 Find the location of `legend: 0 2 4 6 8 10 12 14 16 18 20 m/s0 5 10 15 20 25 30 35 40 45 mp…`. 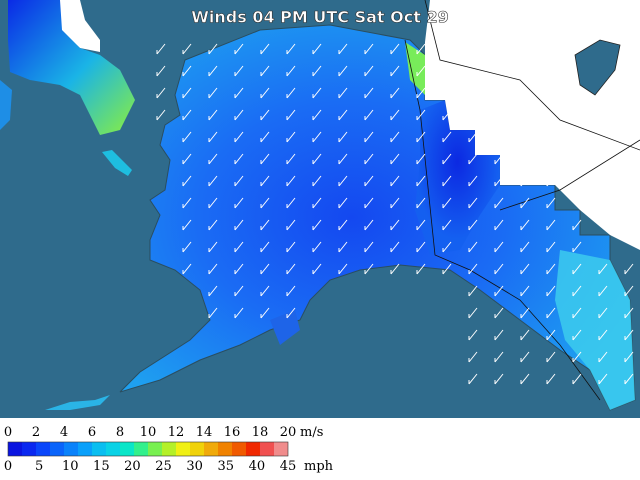

legend: 0 2 4 6 8 10 12 14 16 18 20 m/s0 5 10 15 20 25 30 35 40 45 mp… is located at coordinates (169, 449).